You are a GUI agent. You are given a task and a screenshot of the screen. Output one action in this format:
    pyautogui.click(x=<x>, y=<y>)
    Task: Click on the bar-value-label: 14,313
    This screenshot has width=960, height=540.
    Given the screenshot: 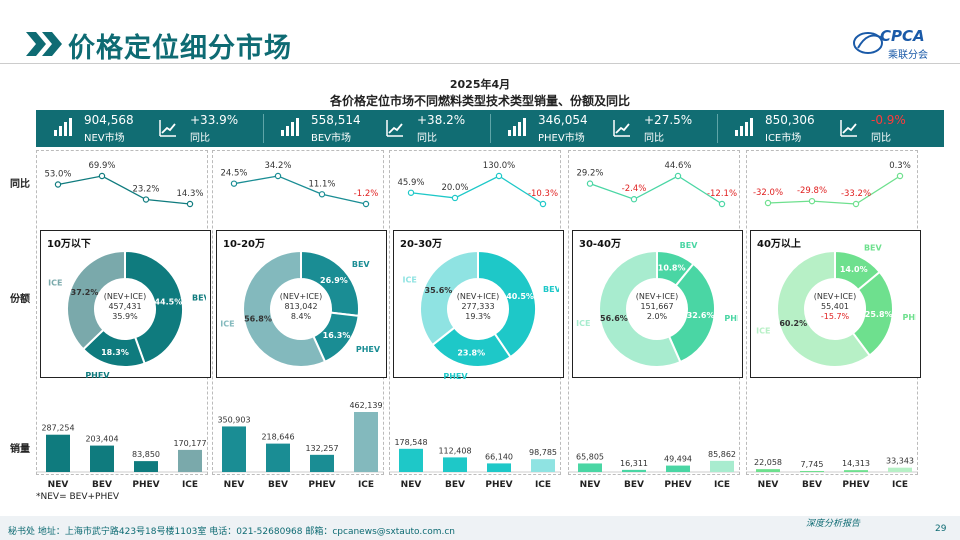 What is the action you would take?
    pyautogui.click(x=856, y=463)
    